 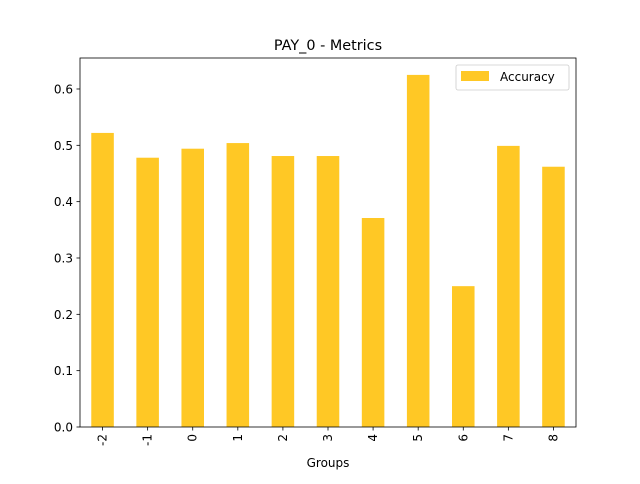 I want to click on legend: Accuracy, so click(x=512, y=77).